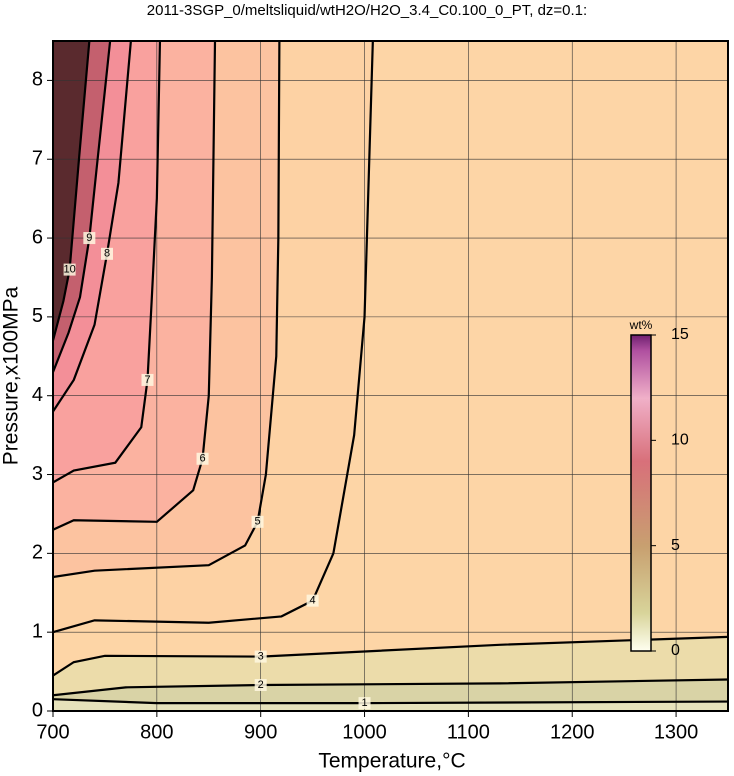  Describe the element at coordinates (37, 80) in the screenshot. I see `y-tick-label: 8` at that location.